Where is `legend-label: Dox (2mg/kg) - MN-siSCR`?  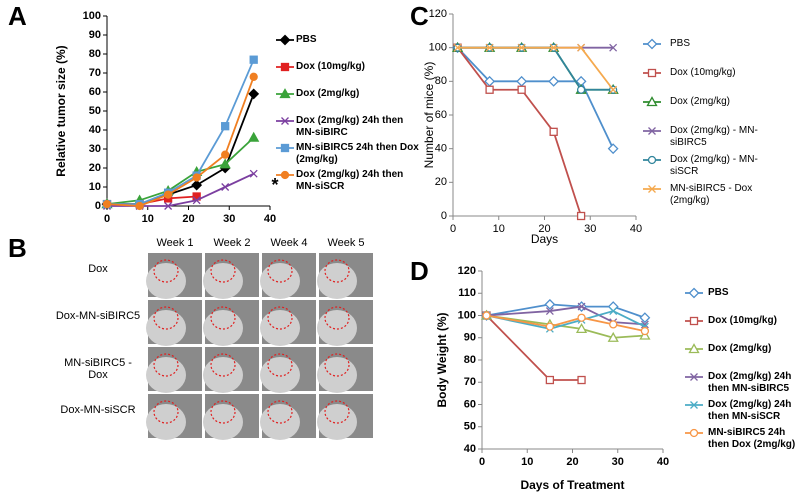 legend-label: Dox (2mg/kg) - MN-siSCR is located at coordinates (714, 165).